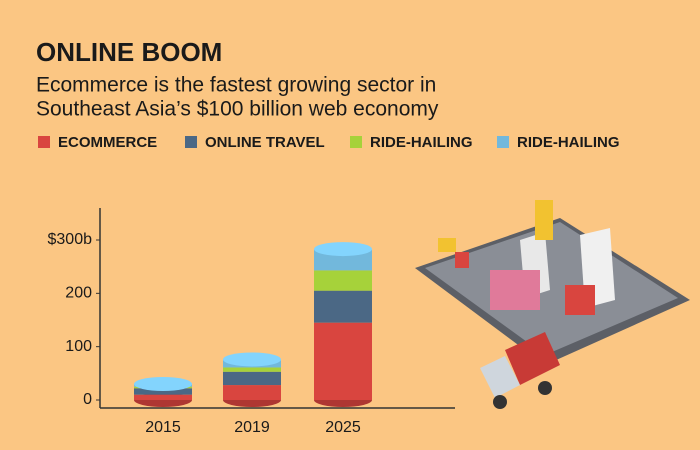 Image resolution: width=700 pixels, height=450 pixels. Describe the element at coordinates (252, 427) in the screenshot. I see `x-tick-label: 2019` at that location.